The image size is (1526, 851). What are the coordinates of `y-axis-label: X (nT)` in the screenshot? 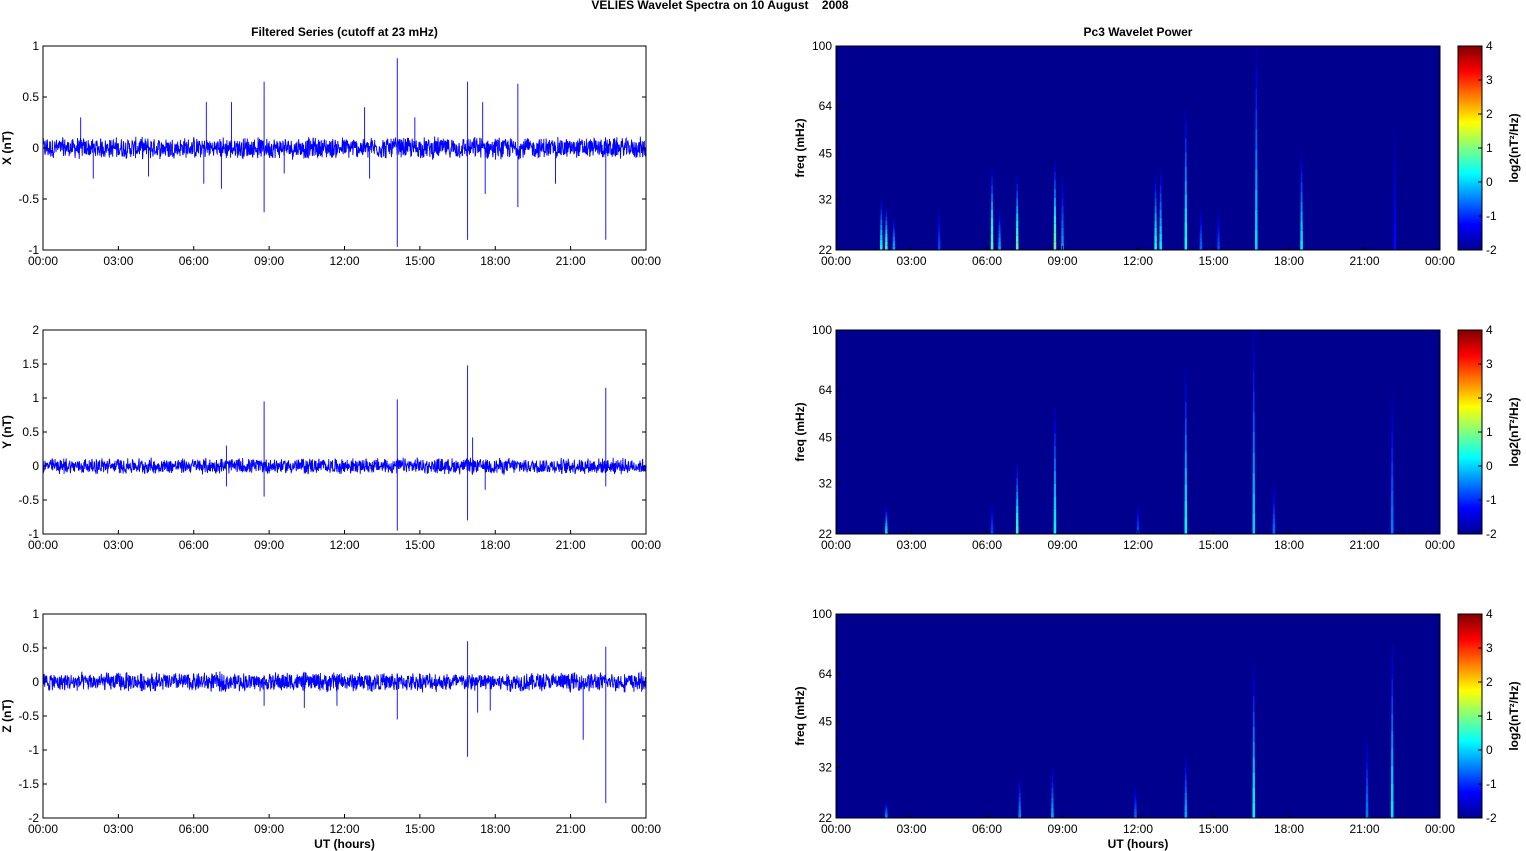 It's located at (7, 148).